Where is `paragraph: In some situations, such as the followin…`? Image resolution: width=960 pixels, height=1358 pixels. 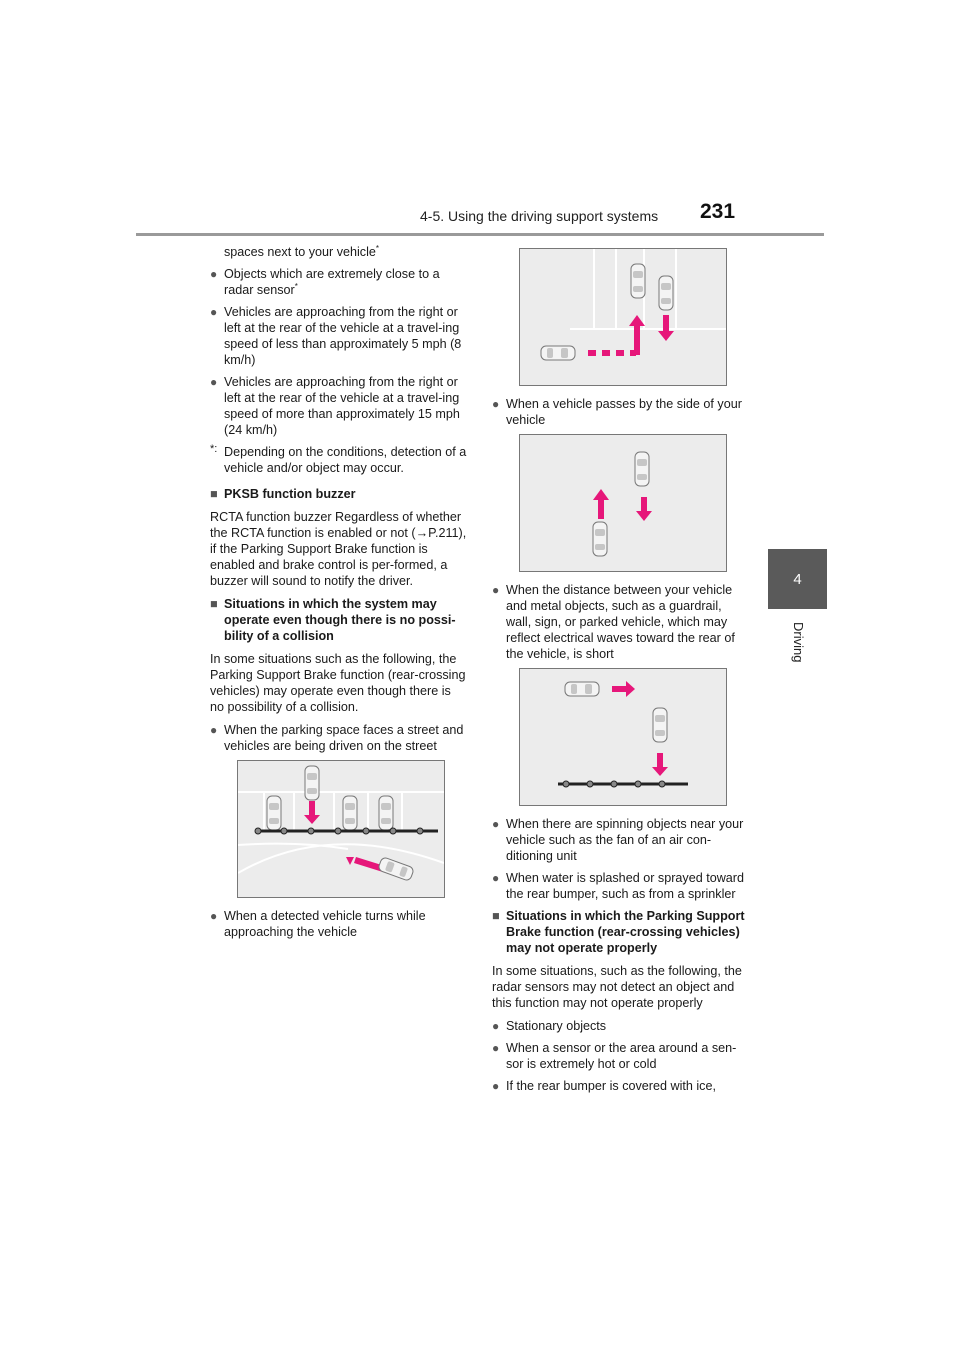
paragraph: In some situations, such as the followin… is located at coordinates (617, 987).